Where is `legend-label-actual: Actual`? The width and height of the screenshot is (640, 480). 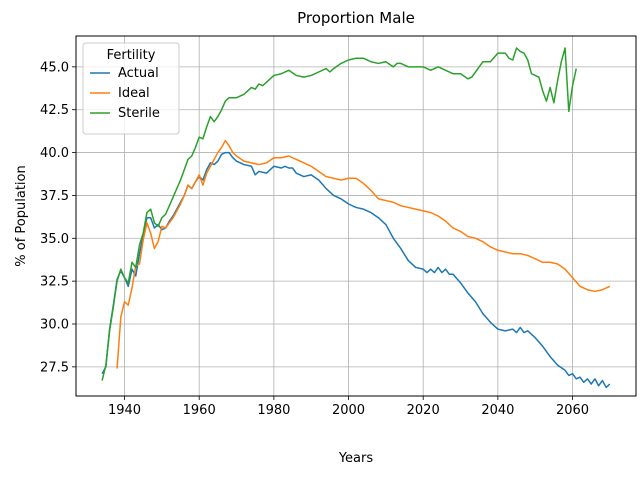
legend-label-actual: Actual is located at coordinates (138, 73).